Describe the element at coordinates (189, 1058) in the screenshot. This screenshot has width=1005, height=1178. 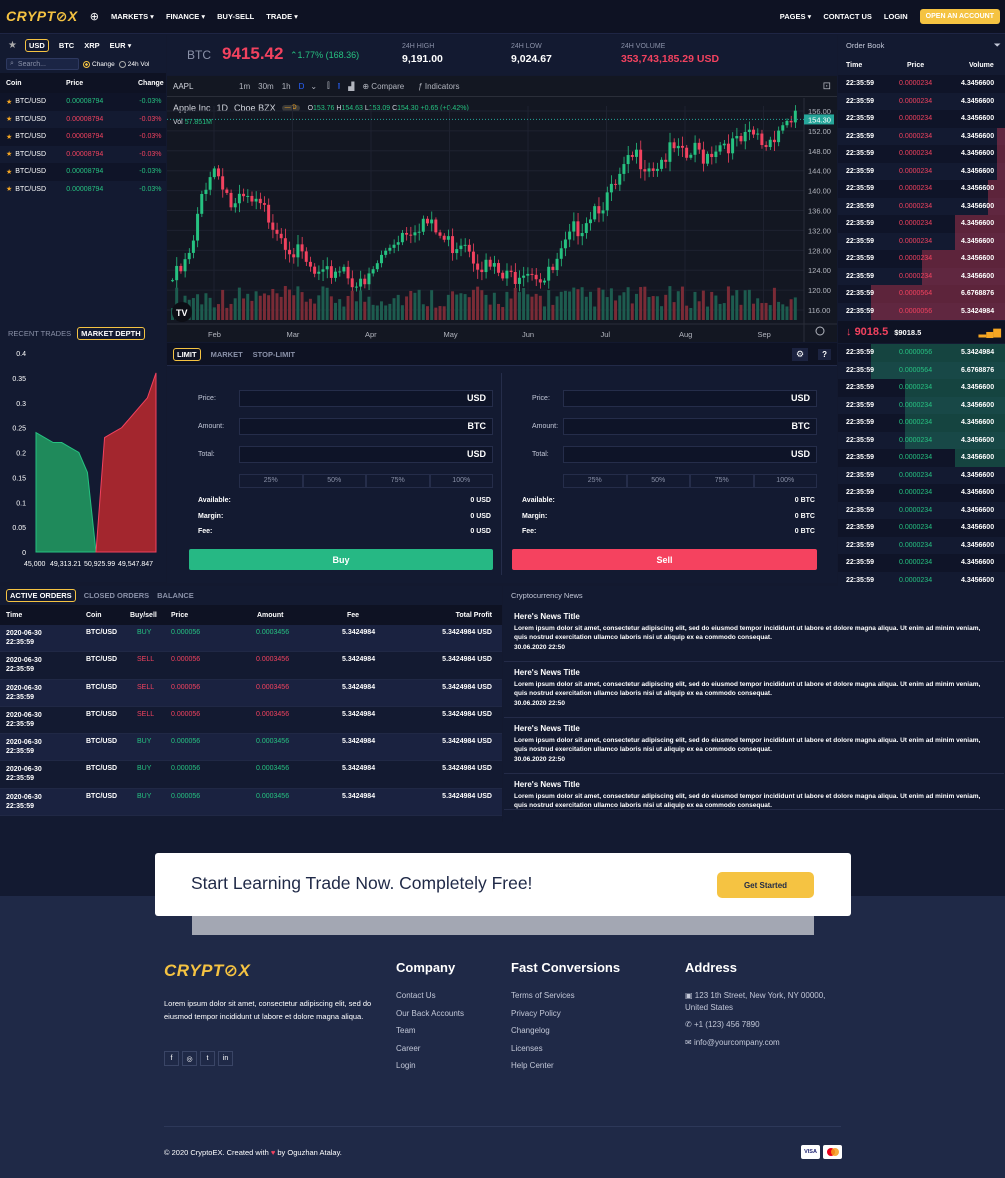
I see `instagram-icon: ◎` at that location.